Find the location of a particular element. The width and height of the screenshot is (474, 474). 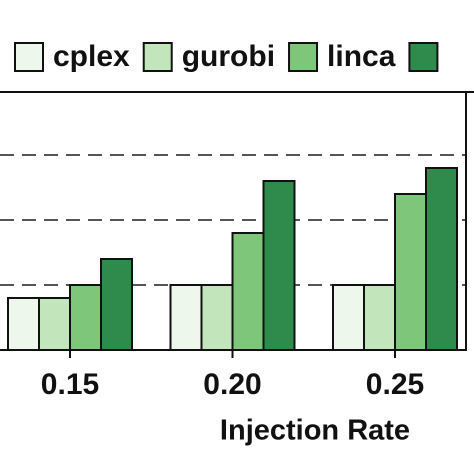

x-axis-label: Injection Rate is located at coordinates (315, 431).